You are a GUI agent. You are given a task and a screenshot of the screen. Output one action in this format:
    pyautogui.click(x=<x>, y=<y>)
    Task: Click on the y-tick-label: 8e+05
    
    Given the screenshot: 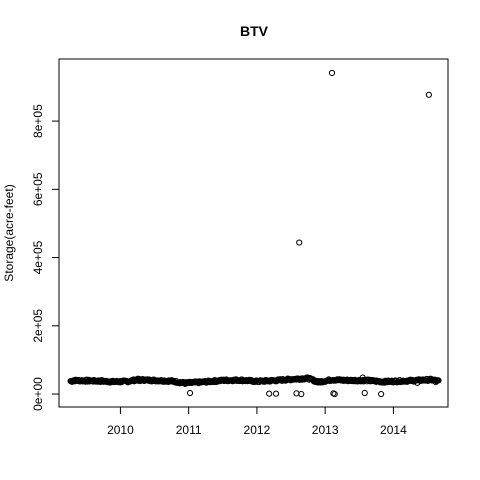 What is the action you would take?
    pyautogui.click(x=38, y=121)
    